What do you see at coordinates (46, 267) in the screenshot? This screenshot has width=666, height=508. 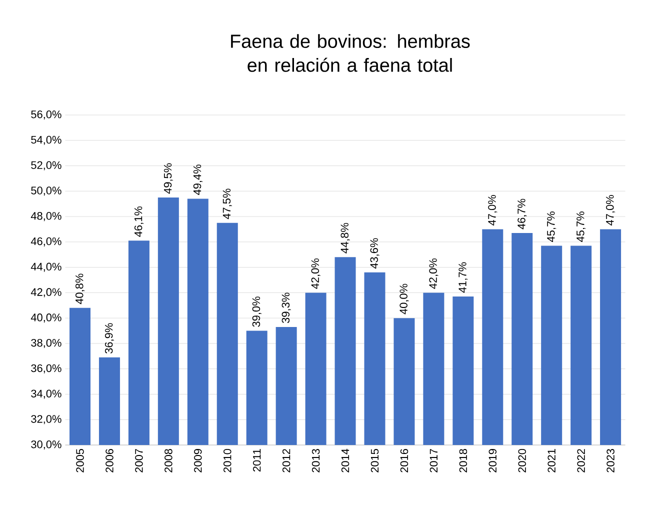 I see `y-tick-label: 44,0%` at bounding box center [46, 267].